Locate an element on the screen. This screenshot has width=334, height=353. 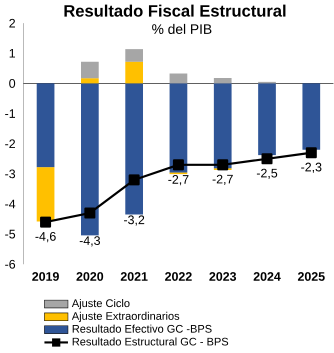
data-label: -4,6 is located at coordinates (46, 237).